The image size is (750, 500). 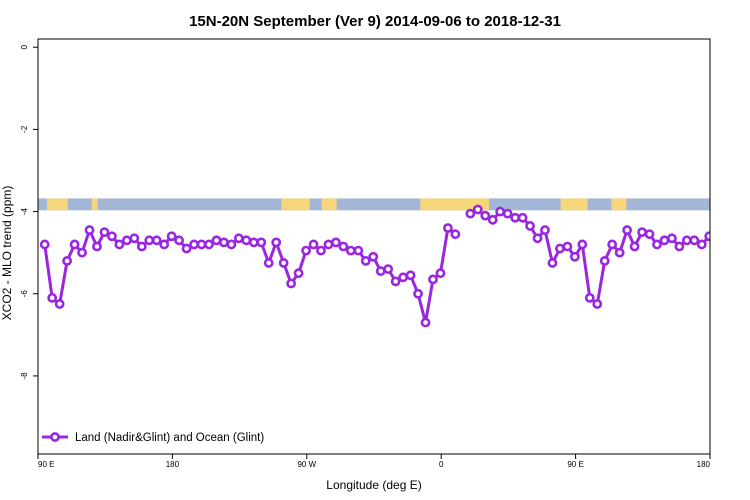 I want to click on x-axis-label: Longitude (deg E), so click(x=373, y=485).